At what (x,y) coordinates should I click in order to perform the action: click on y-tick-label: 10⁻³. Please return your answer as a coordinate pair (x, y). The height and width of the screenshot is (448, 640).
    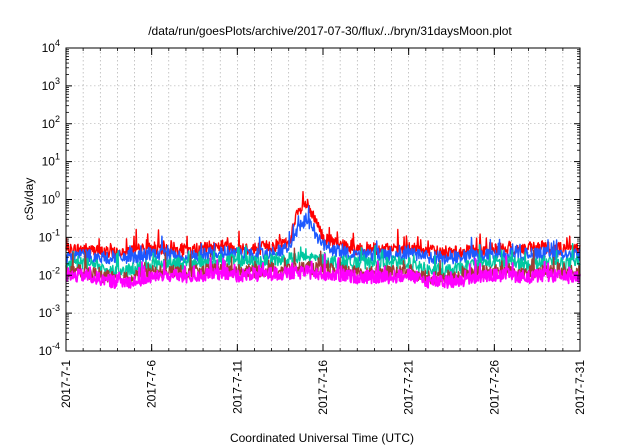
    Looking at the image, I should click on (49, 311).